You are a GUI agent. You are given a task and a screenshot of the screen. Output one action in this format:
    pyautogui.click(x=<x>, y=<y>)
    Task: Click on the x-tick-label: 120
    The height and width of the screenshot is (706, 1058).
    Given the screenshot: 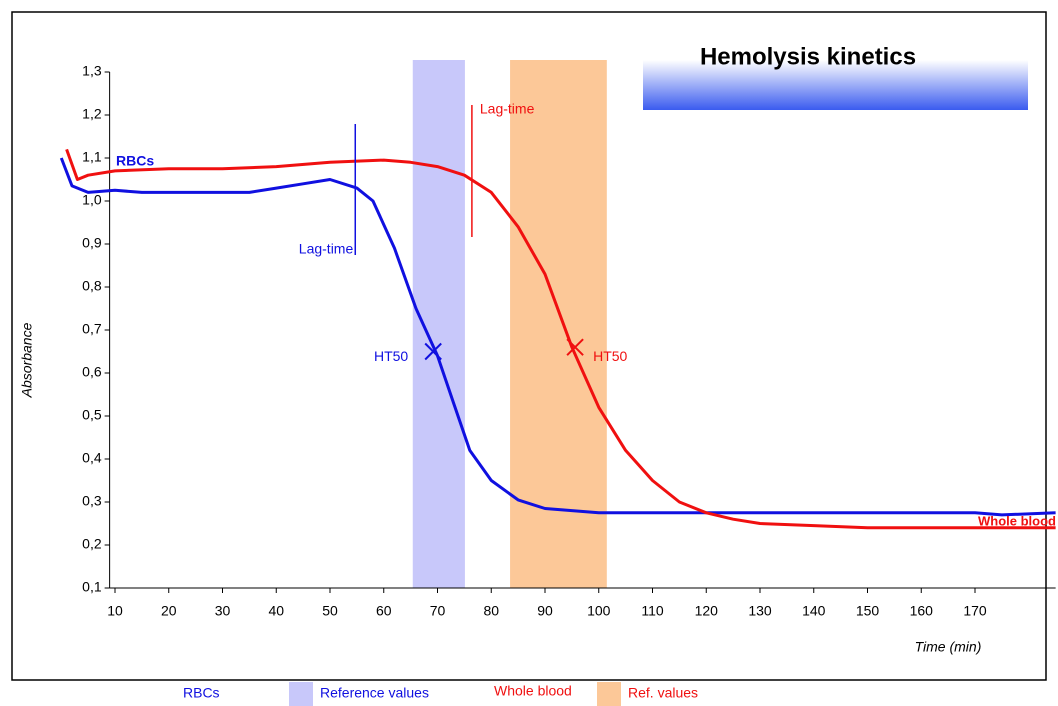 What is the action you would take?
    pyautogui.click(x=707, y=611)
    